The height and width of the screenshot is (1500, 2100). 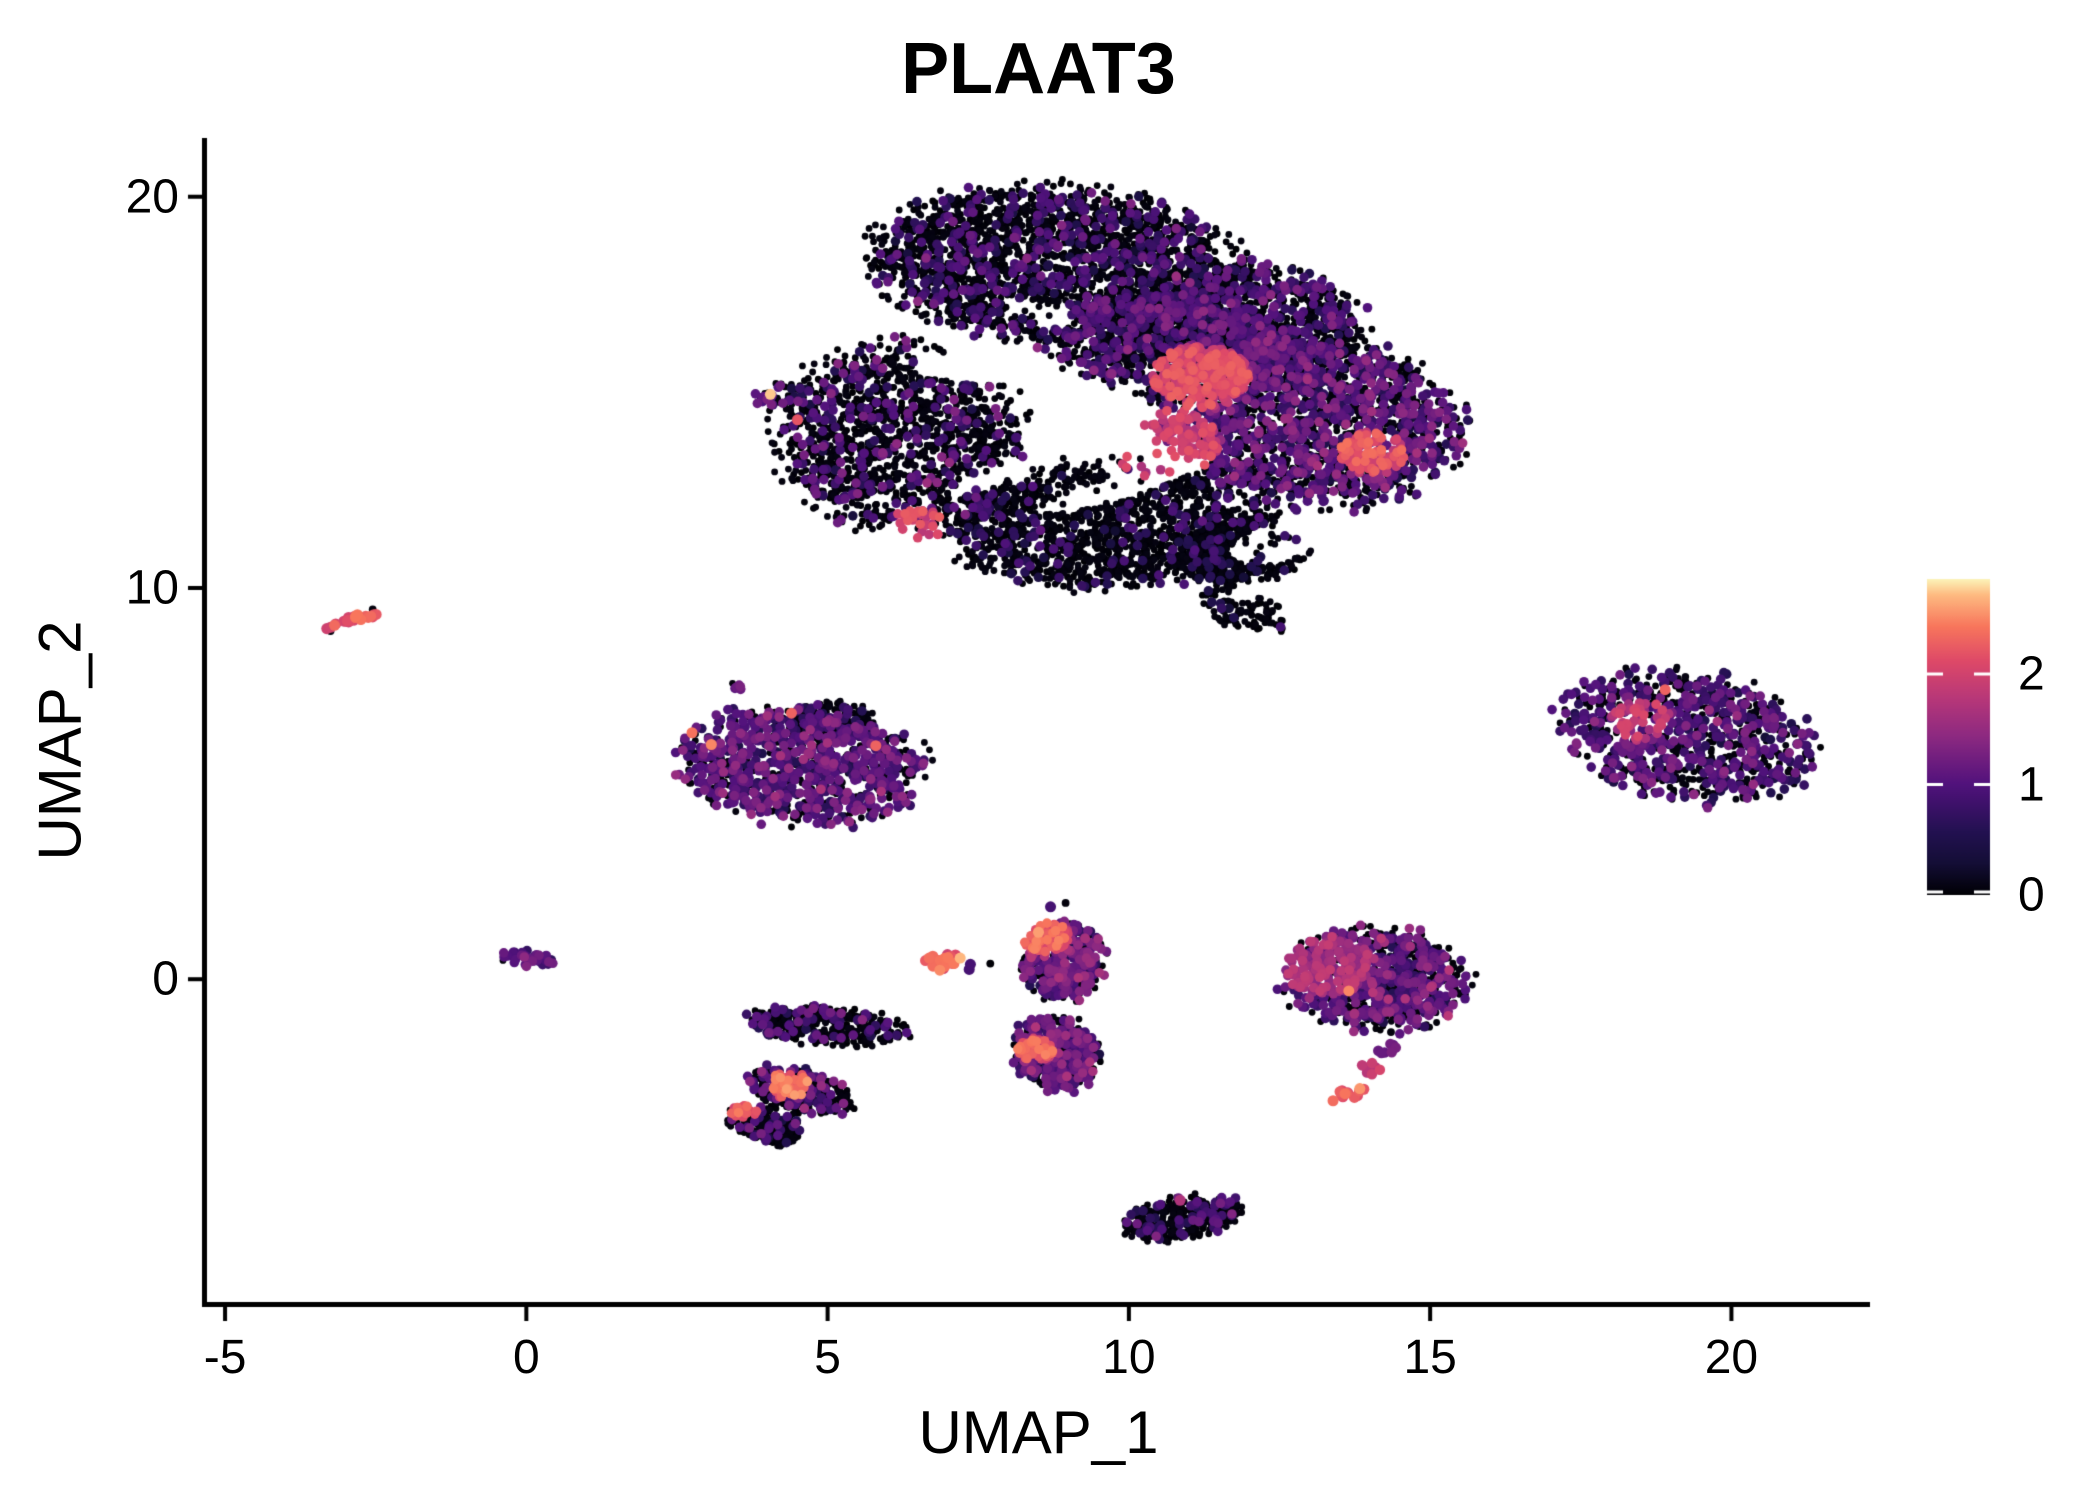 I want to click on x-tick-label: -5, so click(x=225, y=1357).